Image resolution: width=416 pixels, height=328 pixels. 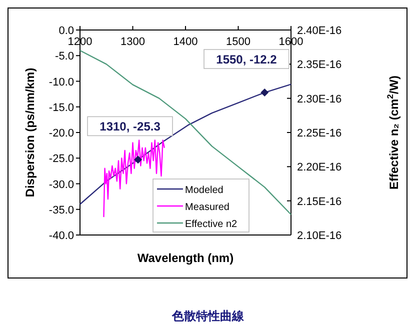 What do you see at coordinates (64, 56) in the screenshot?
I see `y-tick-label: -5.0` at bounding box center [64, 56].